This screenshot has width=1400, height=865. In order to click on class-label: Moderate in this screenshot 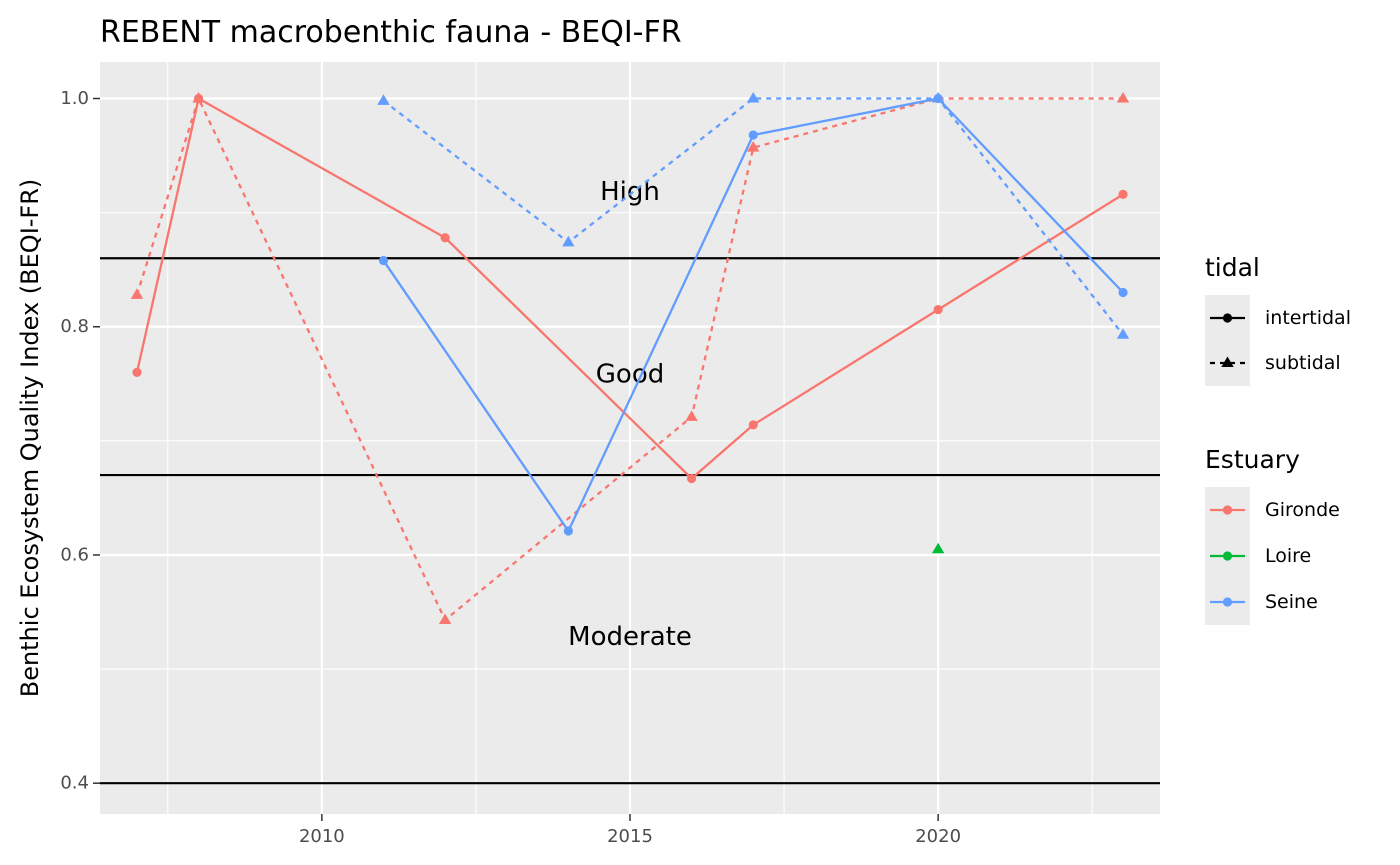, I will do `click(630, 637)`.